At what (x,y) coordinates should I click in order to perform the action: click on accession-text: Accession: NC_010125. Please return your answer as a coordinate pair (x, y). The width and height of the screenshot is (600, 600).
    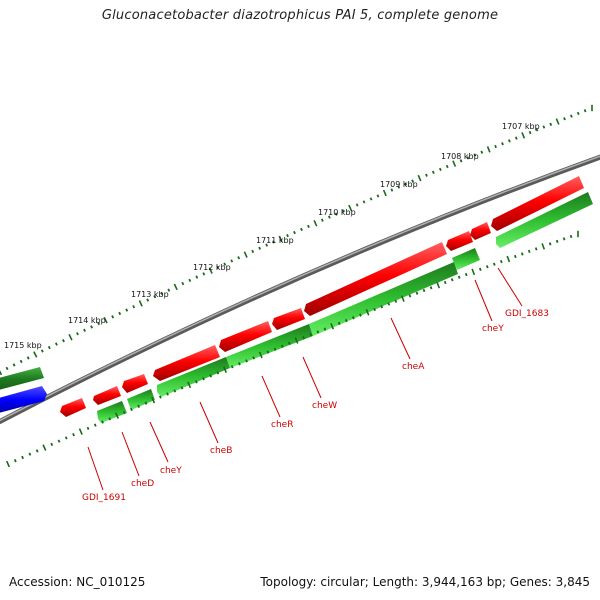
    Looking at the image, I should click on (77, 582).